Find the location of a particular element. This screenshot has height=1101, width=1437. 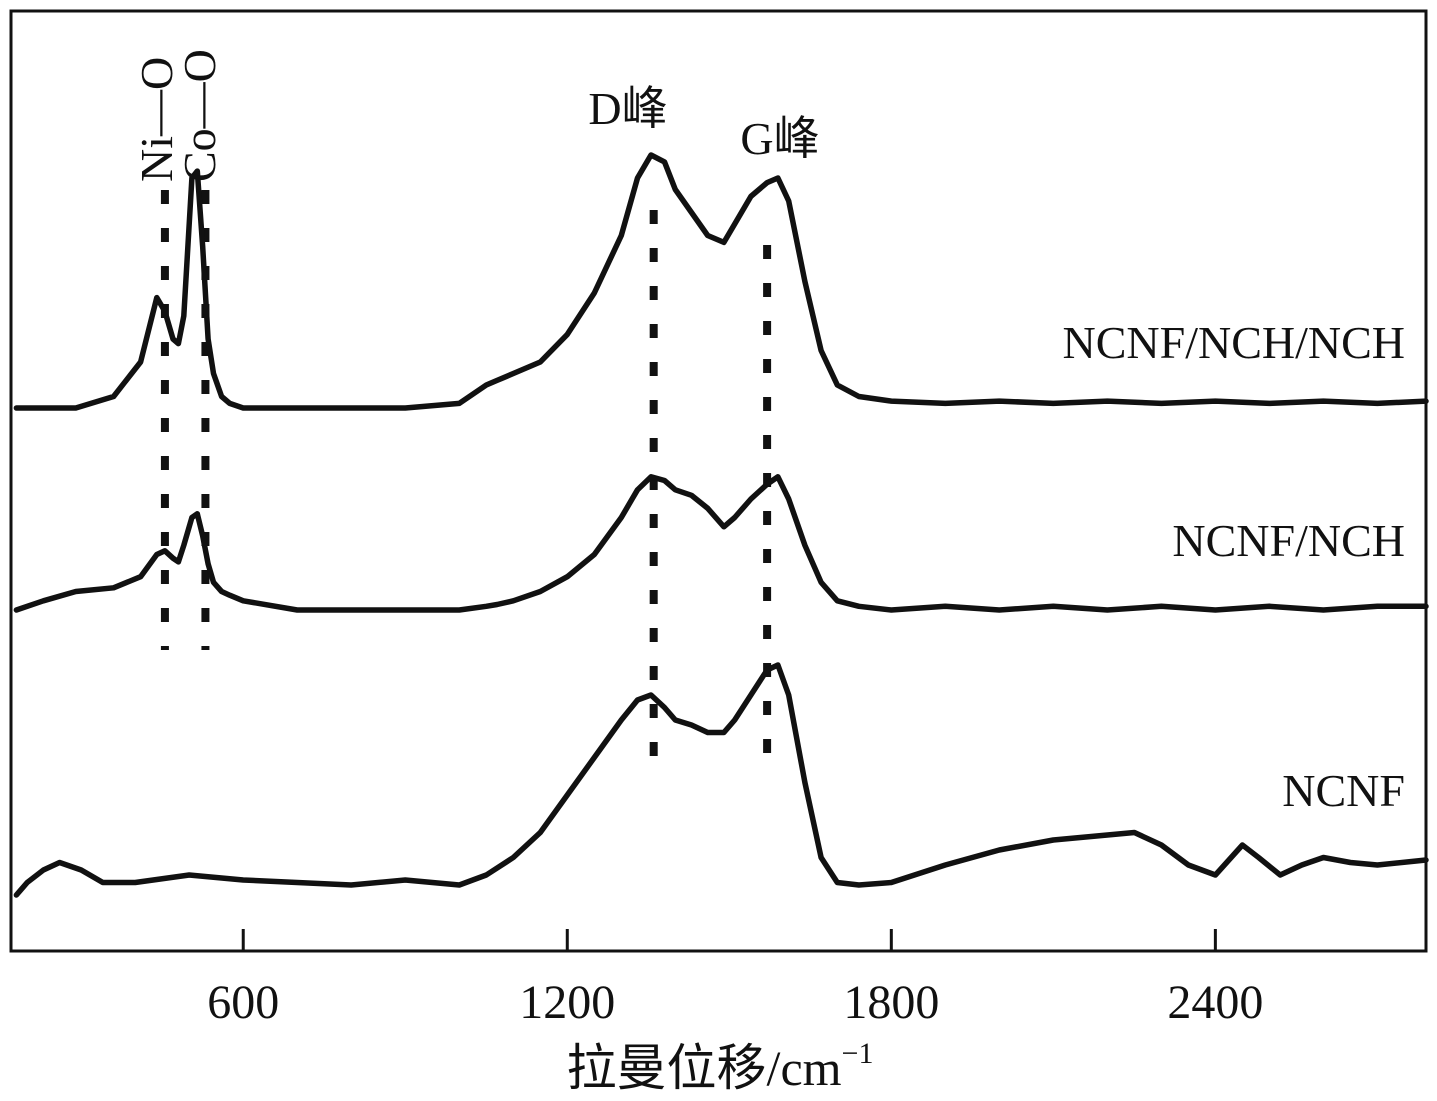

series-label: NCNF/NCH is located at coordinates (1288, 540).